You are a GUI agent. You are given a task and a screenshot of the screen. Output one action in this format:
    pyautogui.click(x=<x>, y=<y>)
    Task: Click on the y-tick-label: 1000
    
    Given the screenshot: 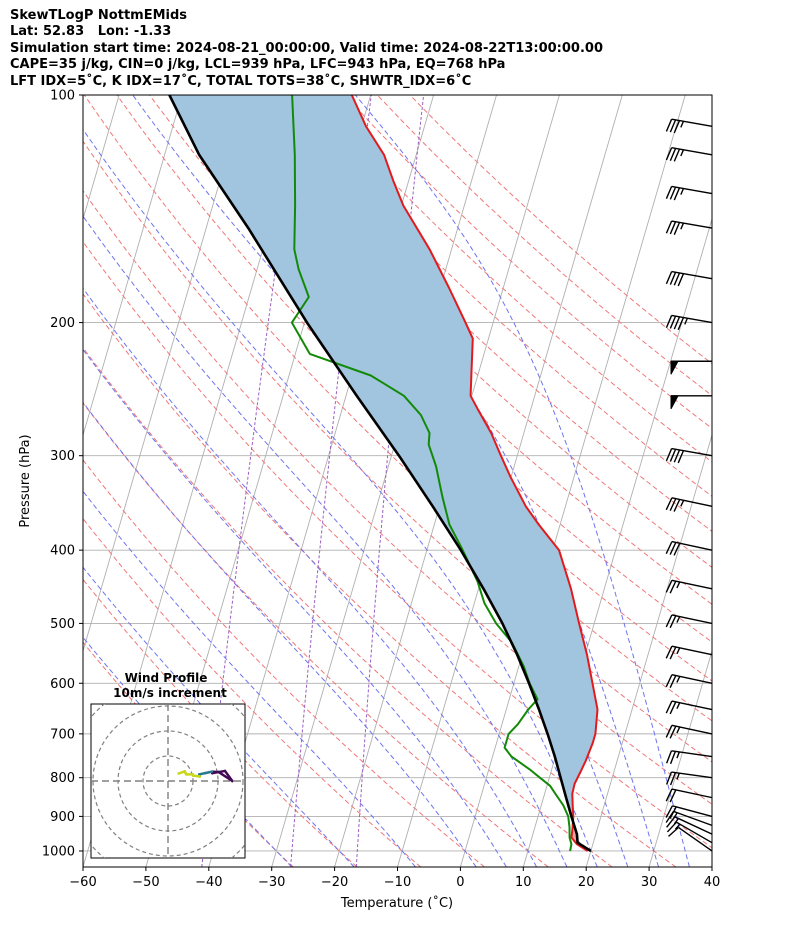 What is the action you would take?
    pyautogui.click(x=58, y=851)
    